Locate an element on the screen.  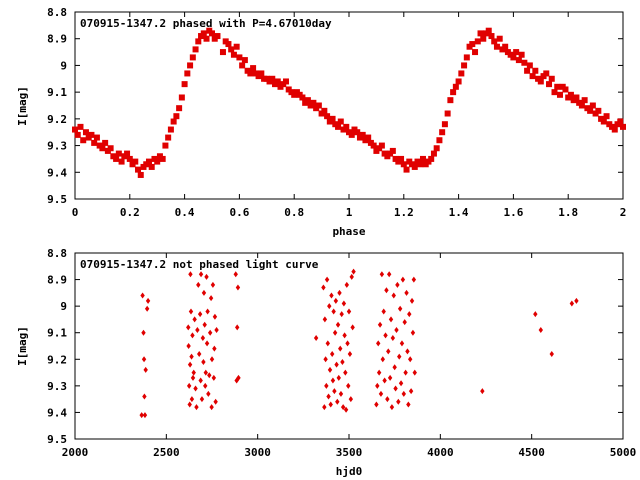
x-tick-label: 3500 is located at coordinates (349, 452).